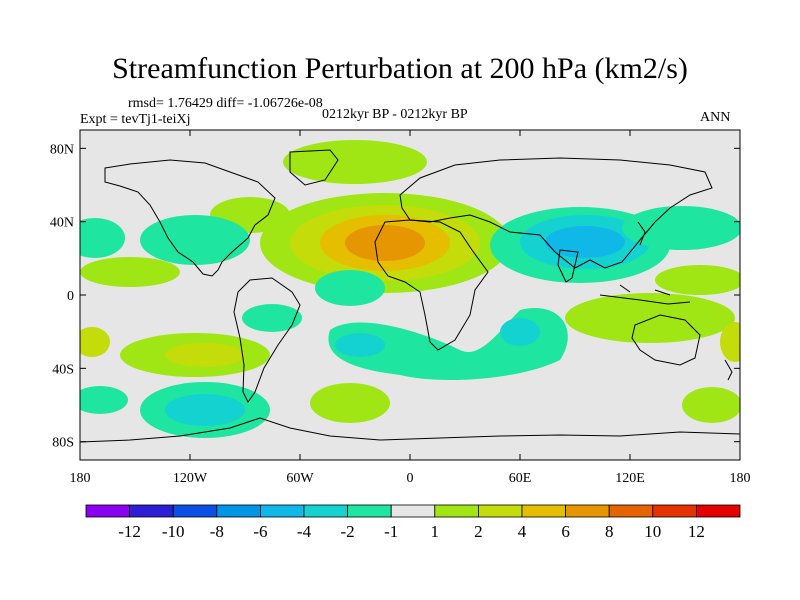 The height and width of the screenshot is (600, 800). Describe the element at coordinates (355, 162) in the screenshot. I see `contour-arctic-positive` at that location.